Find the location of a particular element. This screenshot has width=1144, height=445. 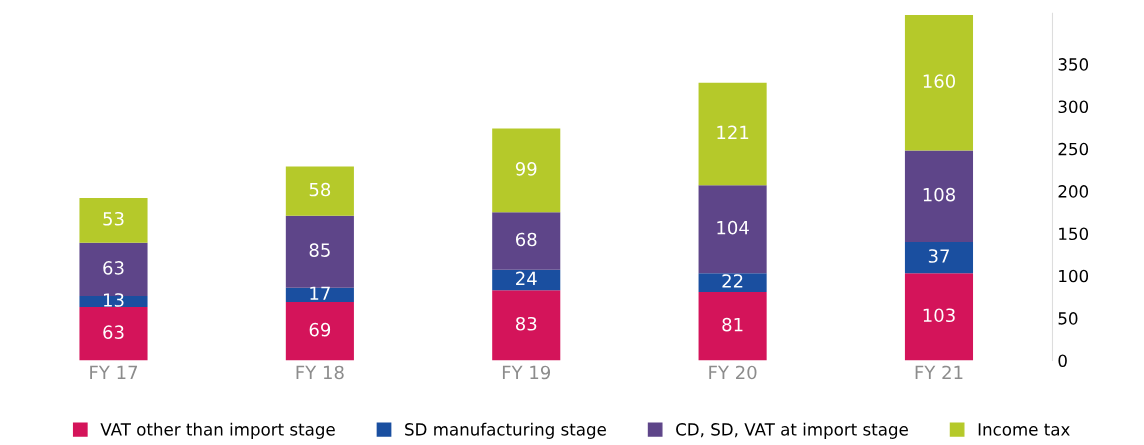

data-label: 108 is located at coordinates (939, 194).